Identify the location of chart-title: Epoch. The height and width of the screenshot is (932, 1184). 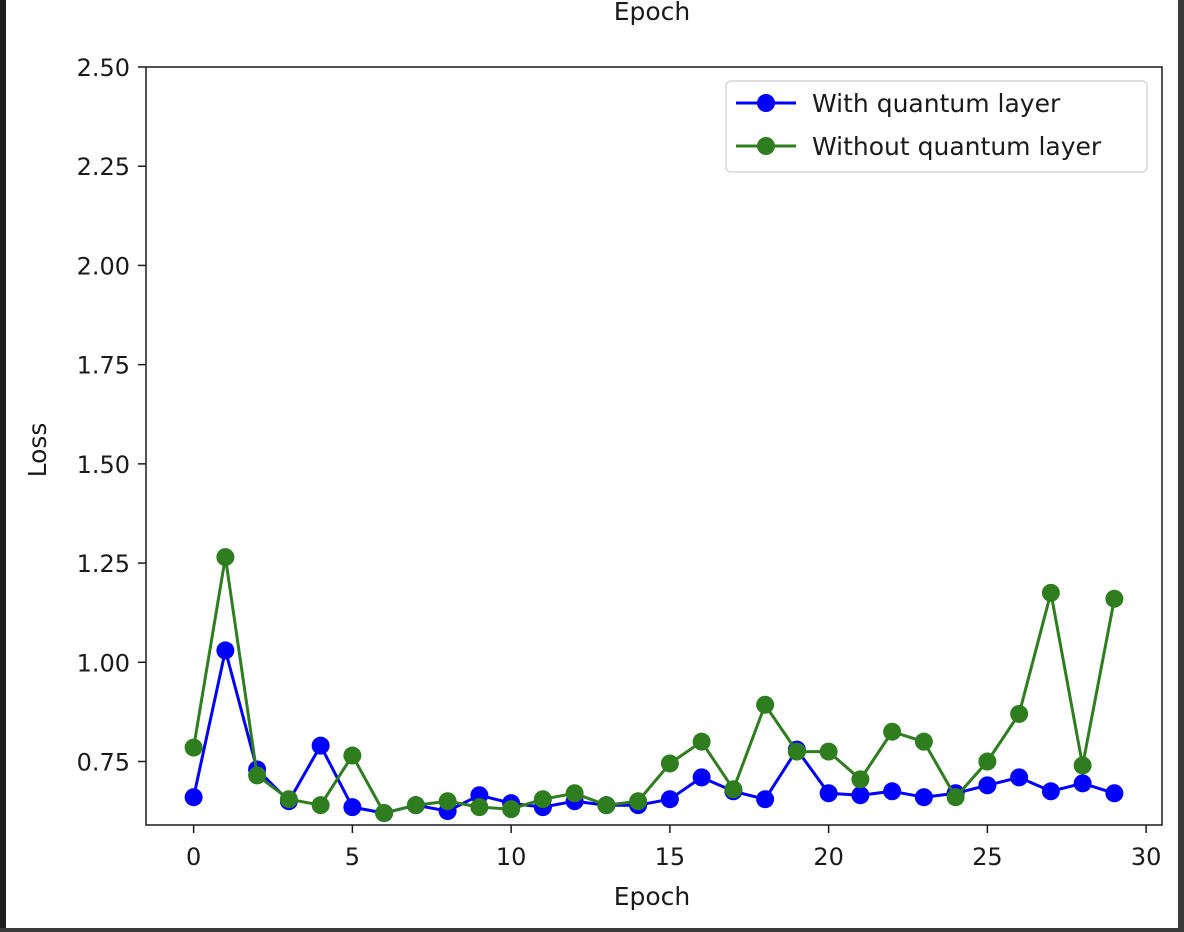
(652, 13).